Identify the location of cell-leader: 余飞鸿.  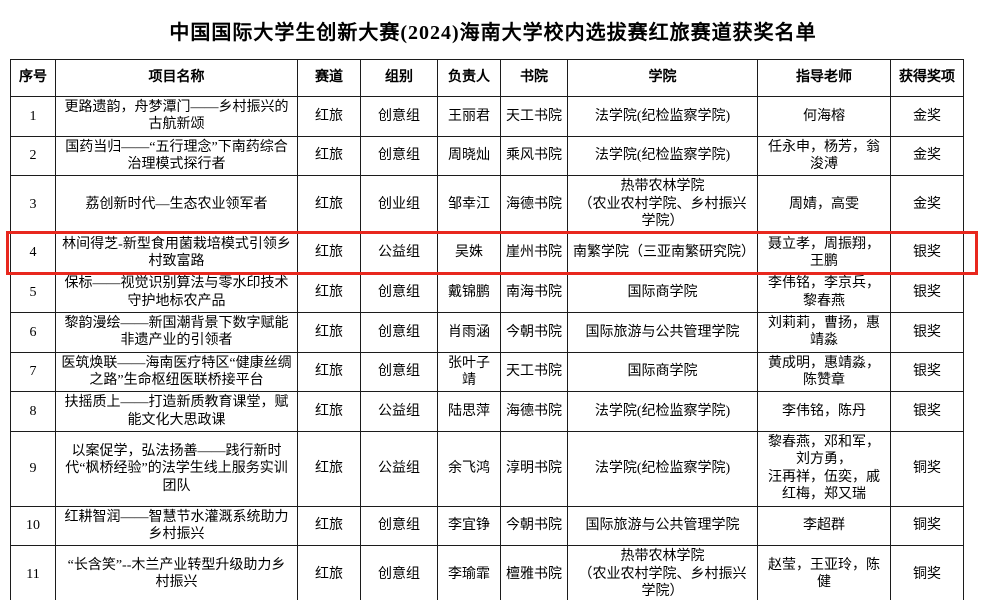
(469, 469).